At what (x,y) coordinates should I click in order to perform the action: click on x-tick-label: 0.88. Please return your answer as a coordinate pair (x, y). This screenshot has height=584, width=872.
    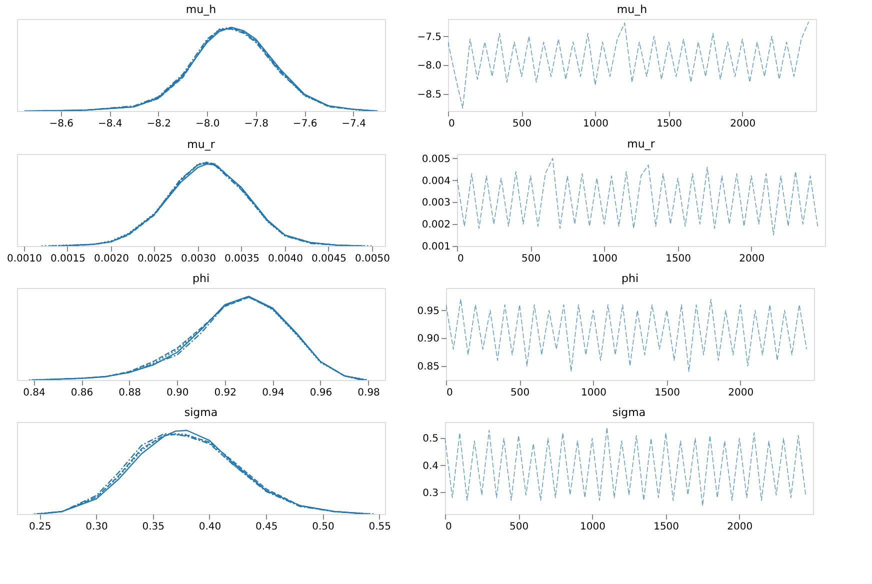
    Looking at the image, I should click on (129, 393).